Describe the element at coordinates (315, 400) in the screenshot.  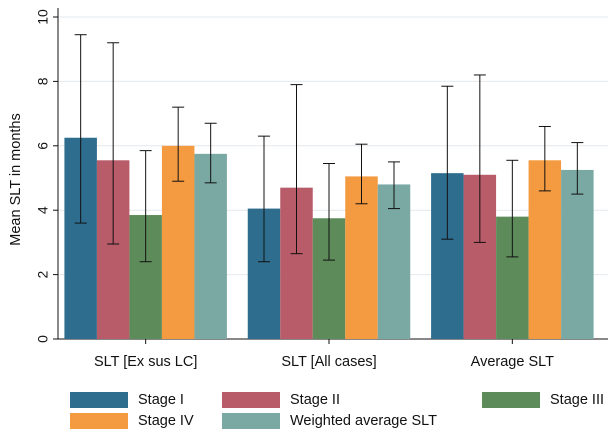
I see `legend-label: Stage II` at that location.